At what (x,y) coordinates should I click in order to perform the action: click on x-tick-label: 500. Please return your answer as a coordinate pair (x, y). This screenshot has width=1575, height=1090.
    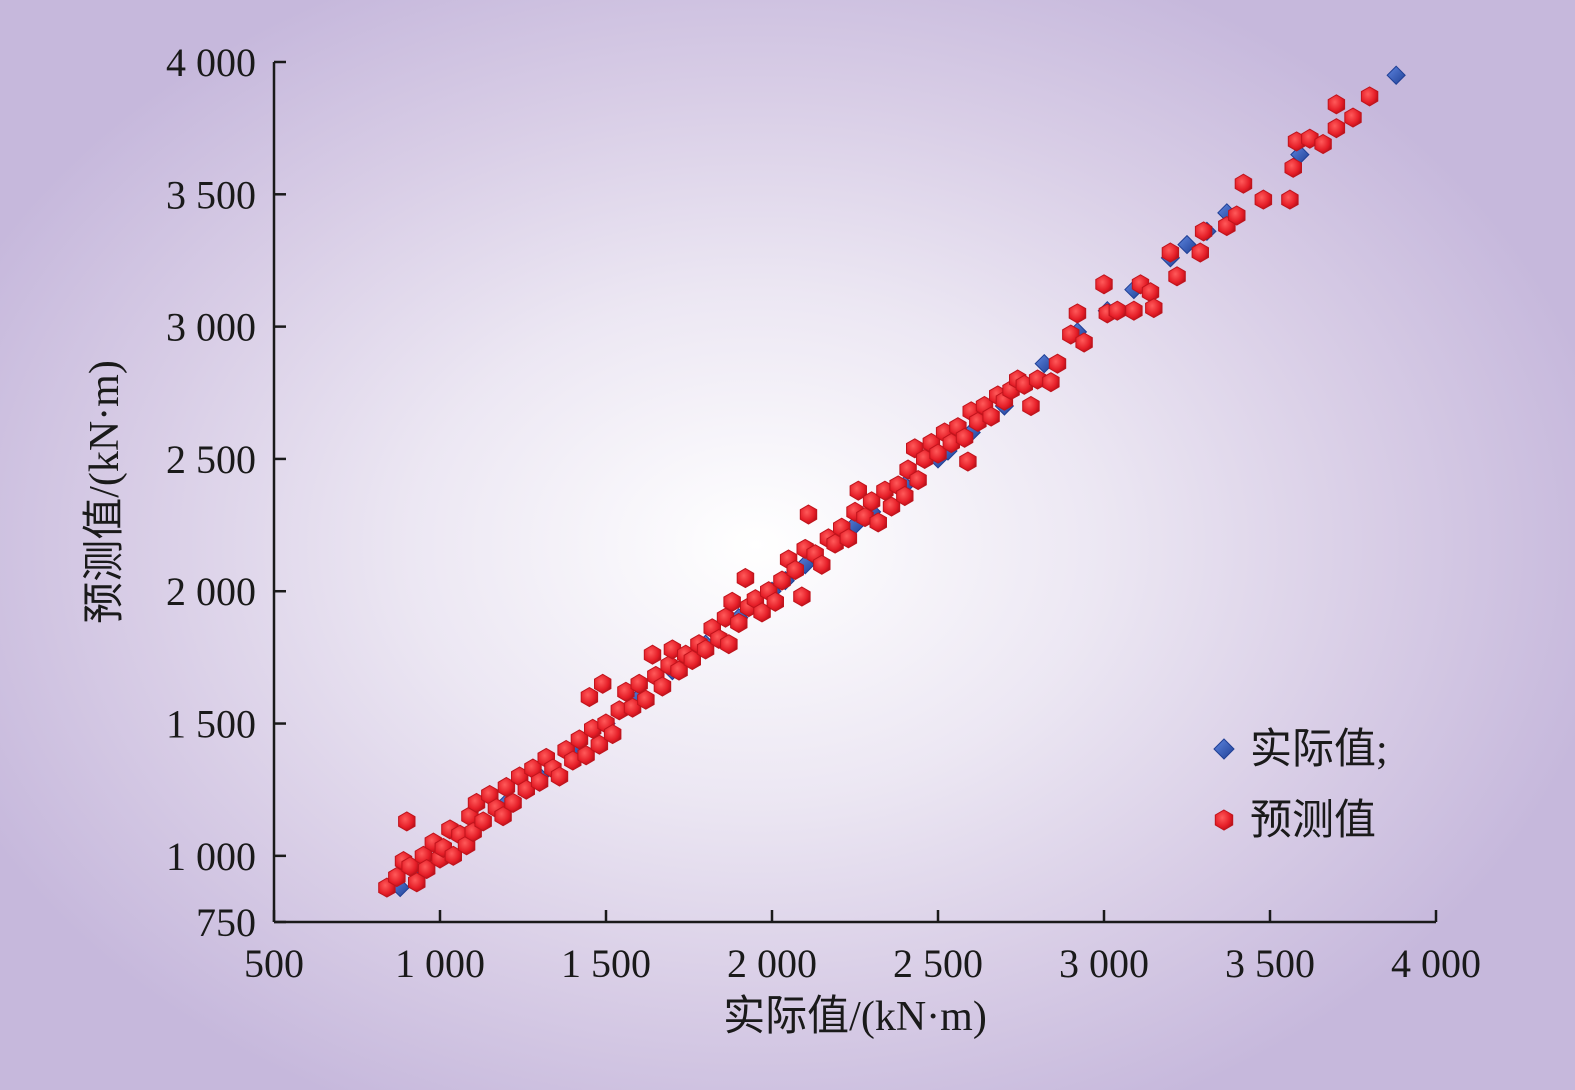
    Looking at the image, I should click on (274, 963).